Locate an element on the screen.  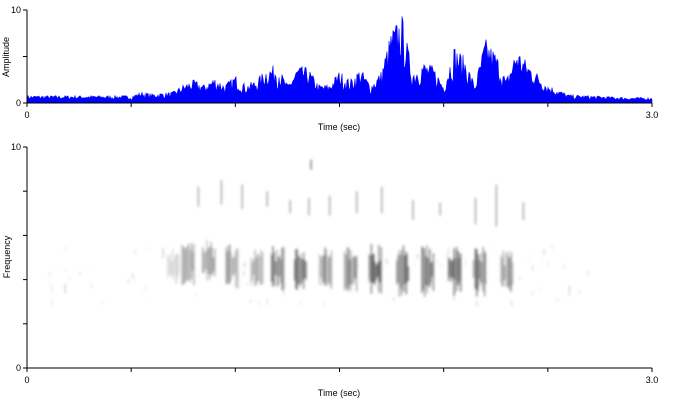
spectrogram-xtick-start: 0 is located at coordinates (26, 380).